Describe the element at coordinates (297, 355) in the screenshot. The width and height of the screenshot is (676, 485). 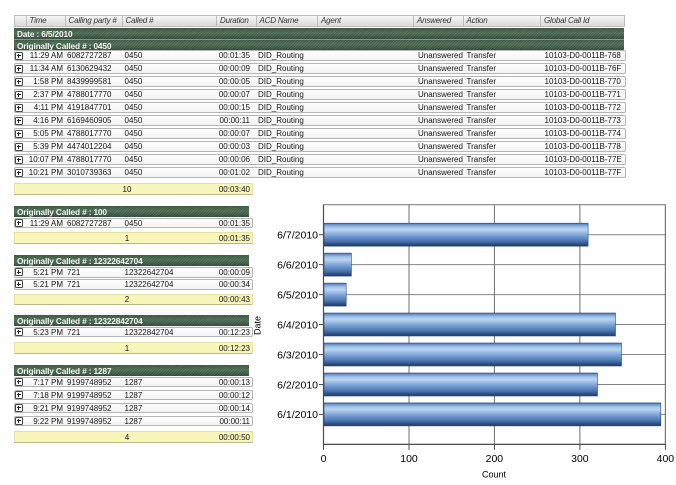
I see `svg-text: 6/3/2010` at that location.